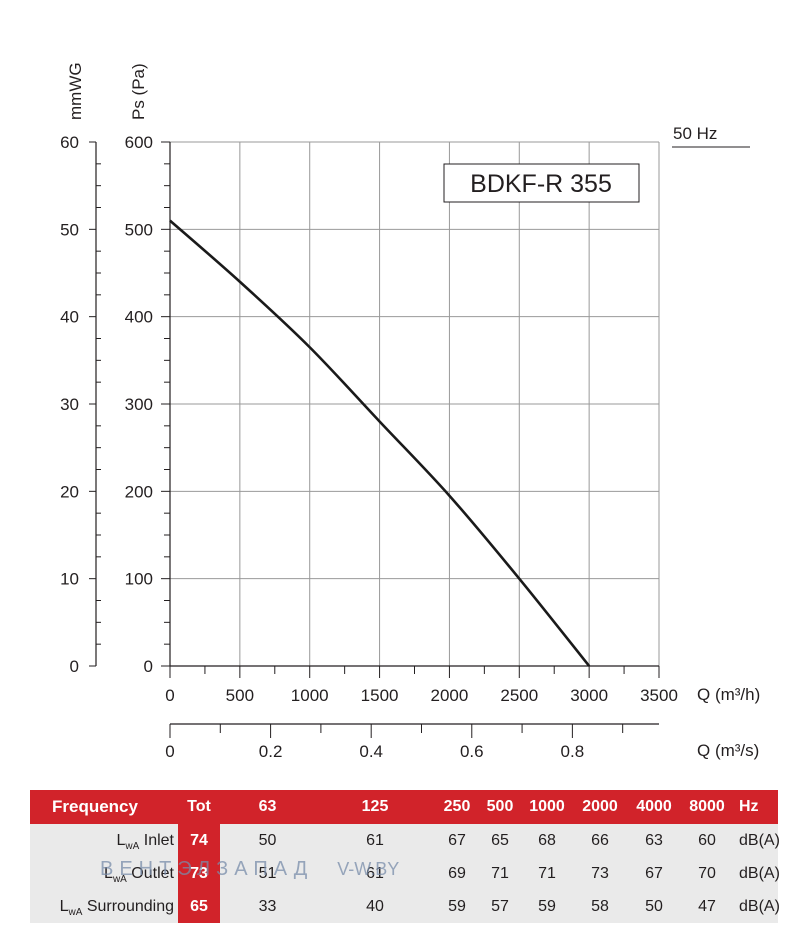  What do you see at coordinates (500, 906) in the screenshot?
I see `band-value: 57` at bounding box center [500, 906].